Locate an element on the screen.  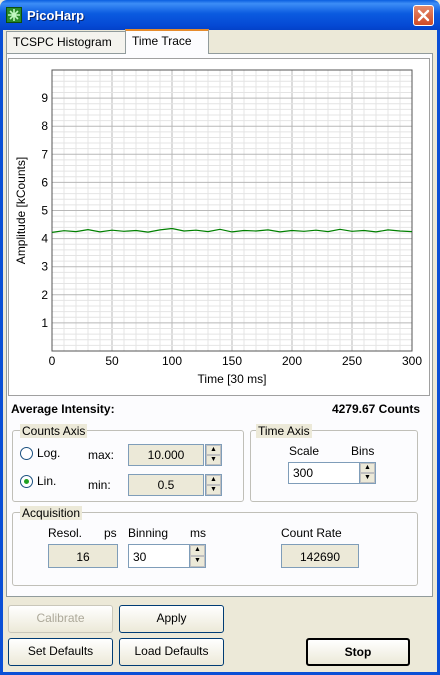
binning-stepper: ▲ ▼ is located at coordinates (197, 556).